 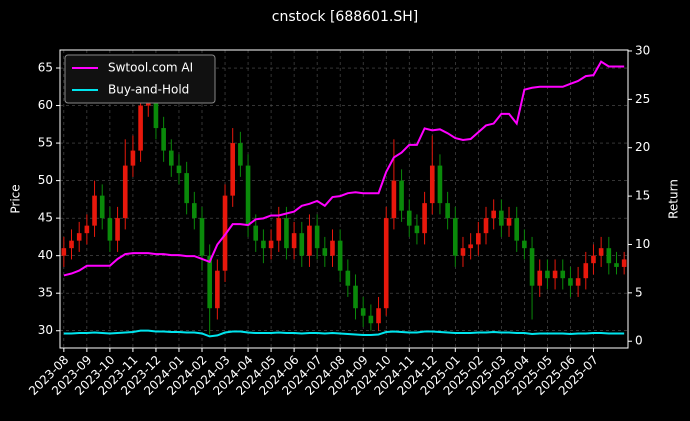 I want to click on y2-axis-label: Return, so click(x=674, y=199).